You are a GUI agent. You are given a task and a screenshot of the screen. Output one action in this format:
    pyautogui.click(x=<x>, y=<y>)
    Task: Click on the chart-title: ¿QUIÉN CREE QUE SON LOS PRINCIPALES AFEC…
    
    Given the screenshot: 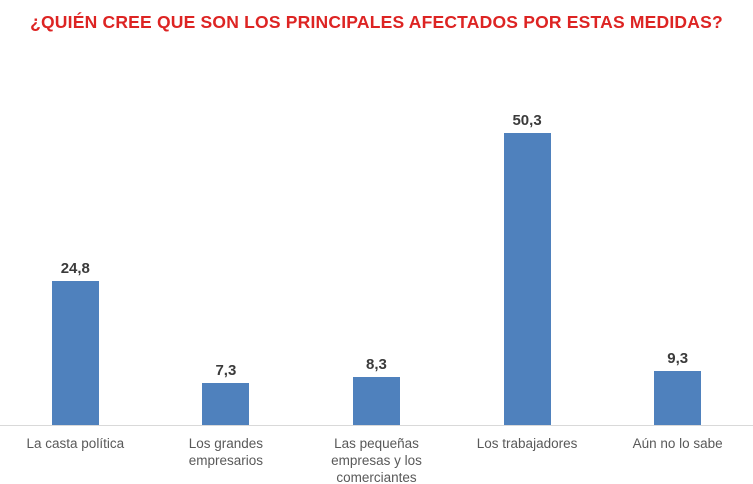 What is the action you would take?
    pyautogui.click(x=376, y=22)
    